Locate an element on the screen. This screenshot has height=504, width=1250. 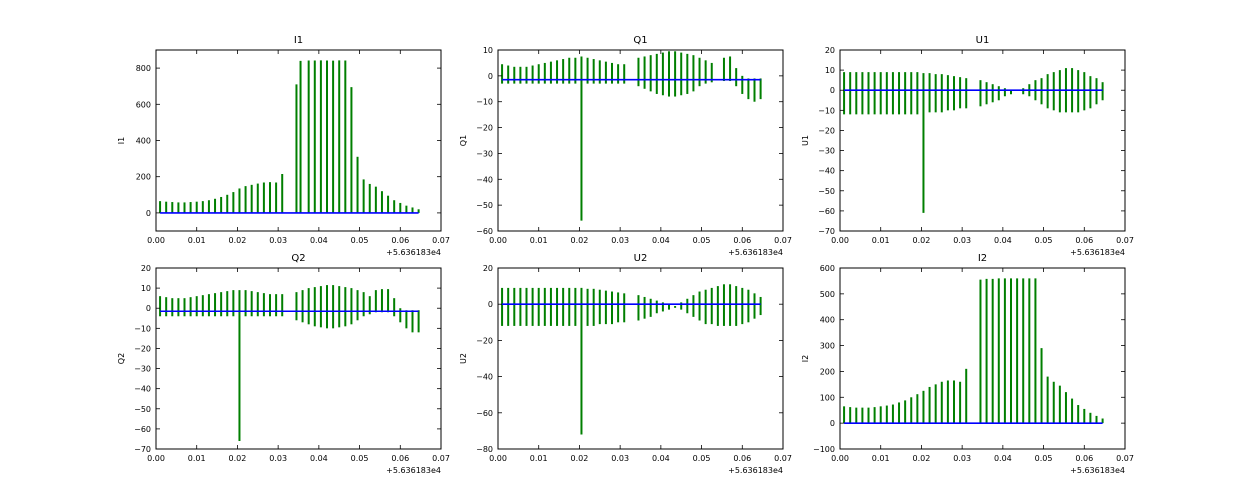
y-tick-label: −80 is located at coordinates (484, 449).